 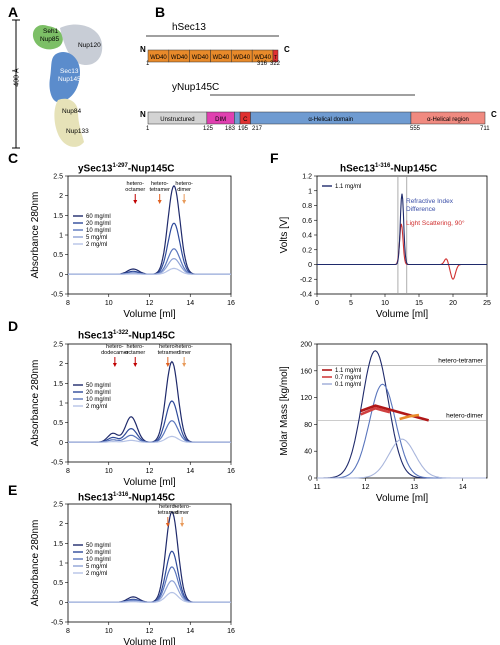 I want to click on panel-f-bottom-ytick: 120, so click(x=306, y=398).